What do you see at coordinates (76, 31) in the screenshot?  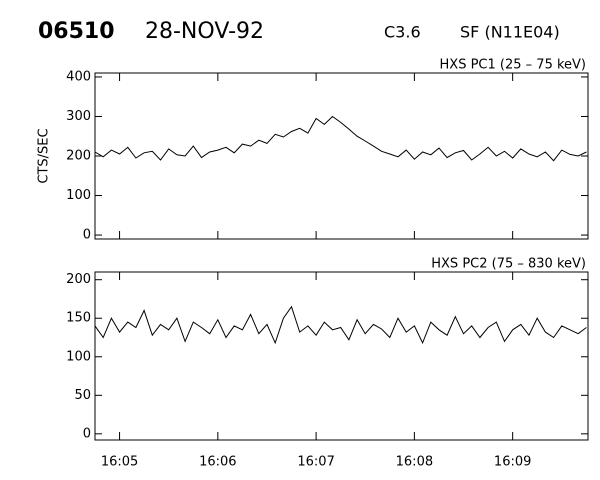 I see `event-id: 06510` at bounding box center [76, 31].